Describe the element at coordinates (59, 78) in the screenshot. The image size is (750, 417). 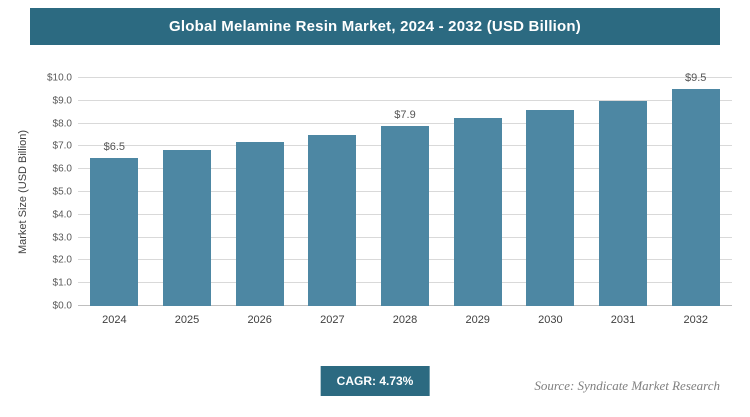
I see `y-axis-tick-label: $10.0` at that location.